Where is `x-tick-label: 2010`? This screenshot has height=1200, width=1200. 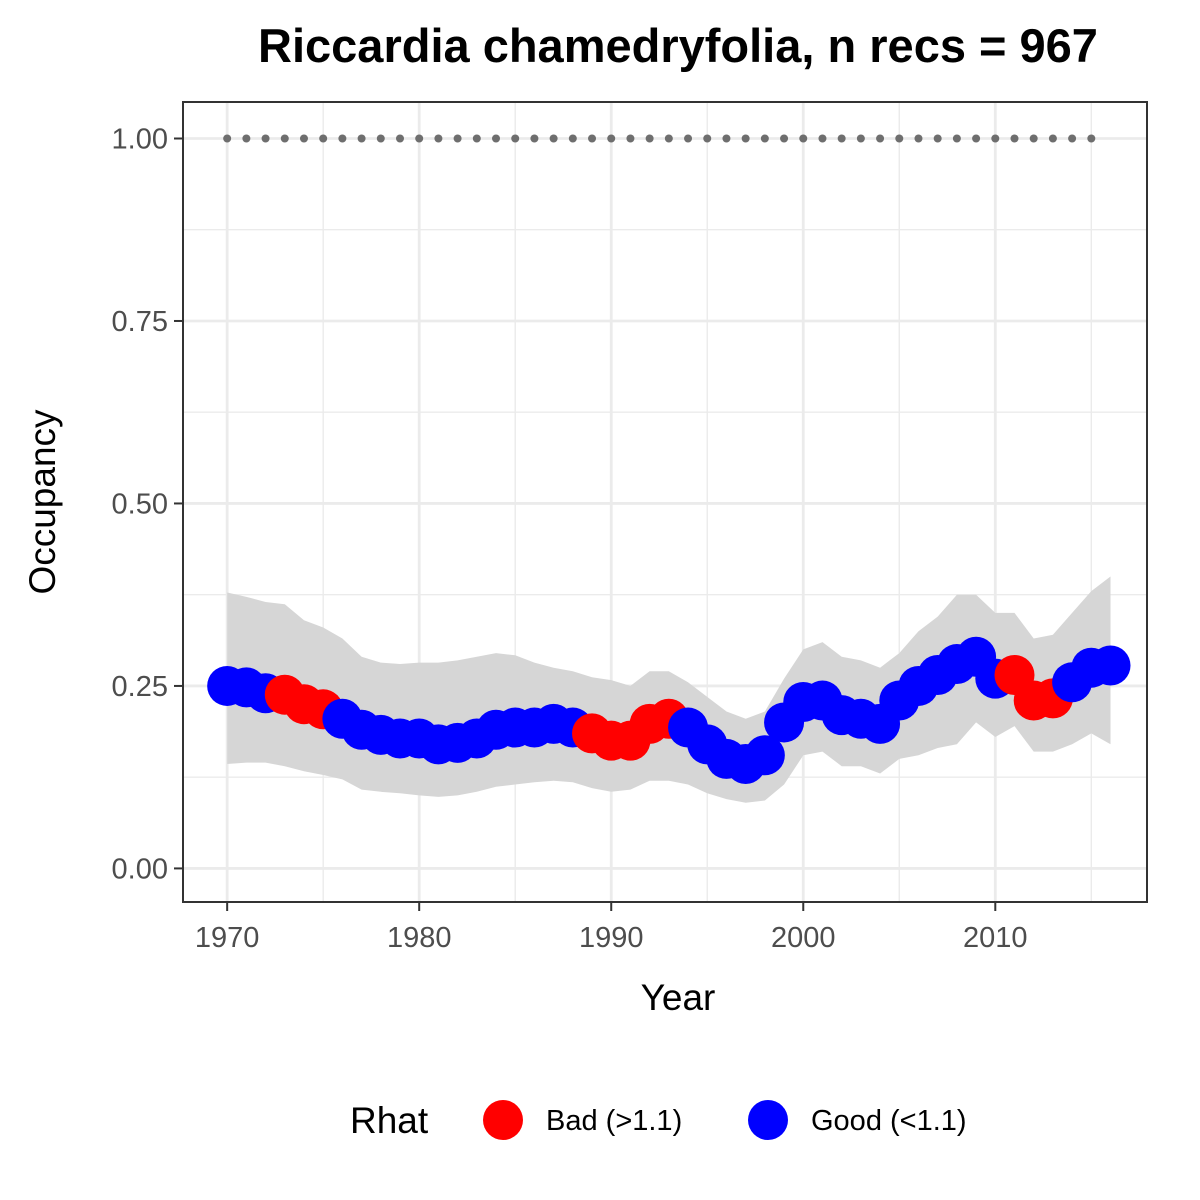 x-tick-label: 2010 is located at coordinates (995, 938).